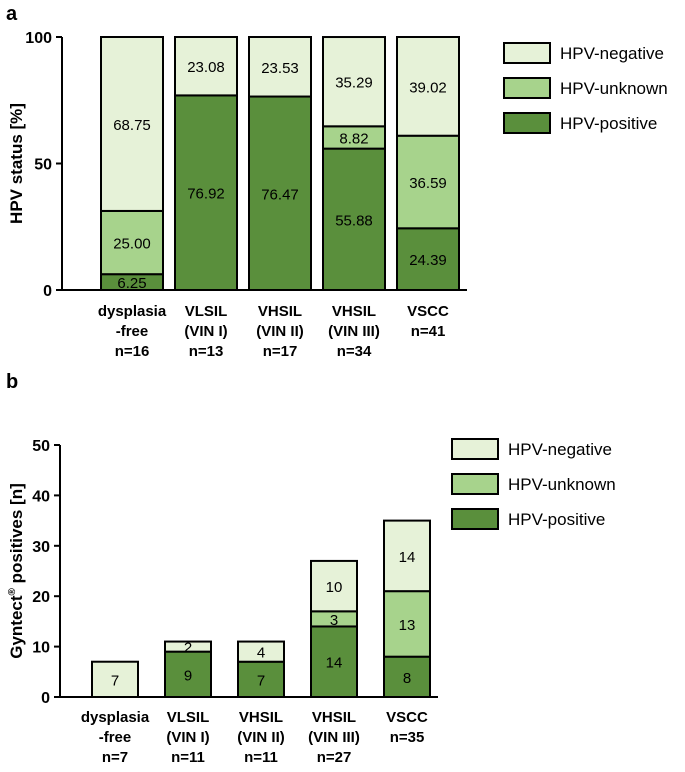  Describe the element at coordinates (354, 220) in the screenshot. I see `data-label: 55.88` at that location.